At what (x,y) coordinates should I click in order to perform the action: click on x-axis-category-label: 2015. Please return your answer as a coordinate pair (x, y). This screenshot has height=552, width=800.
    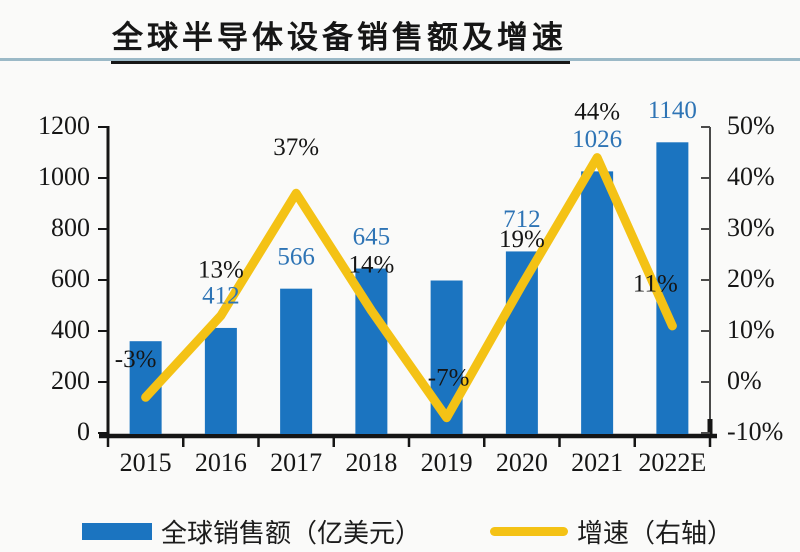
    Looking at the image, I should click on (146, 462).